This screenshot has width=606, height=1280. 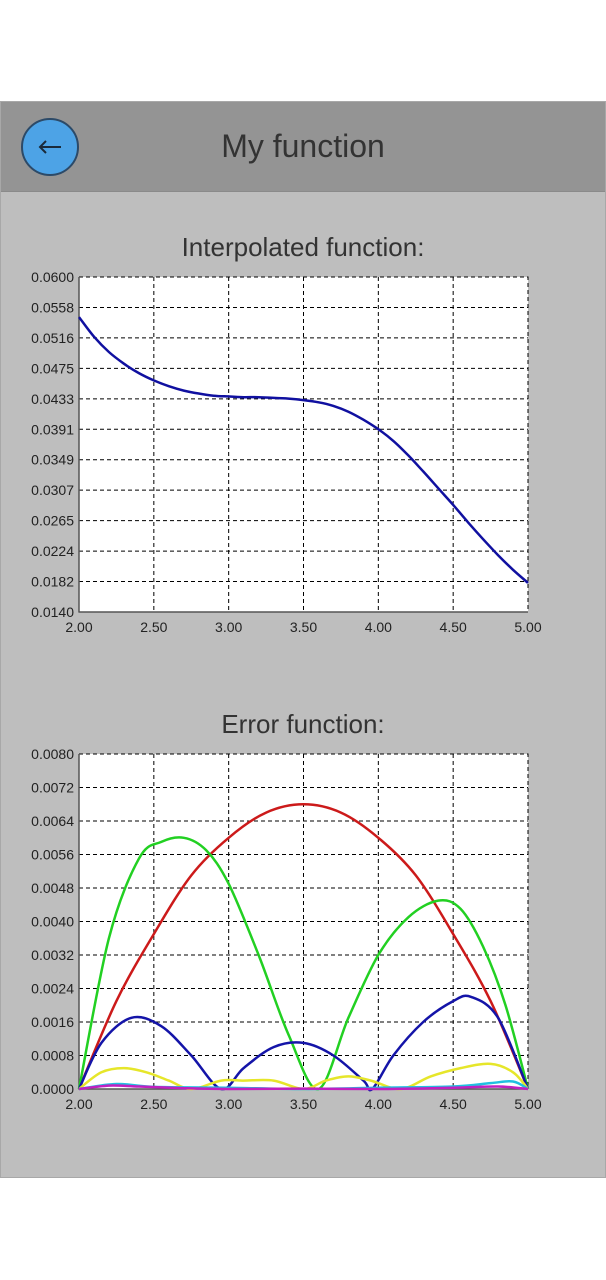 I want to click on chart-title-interpolated: Interpolated function:, so click(x=303, y=247).